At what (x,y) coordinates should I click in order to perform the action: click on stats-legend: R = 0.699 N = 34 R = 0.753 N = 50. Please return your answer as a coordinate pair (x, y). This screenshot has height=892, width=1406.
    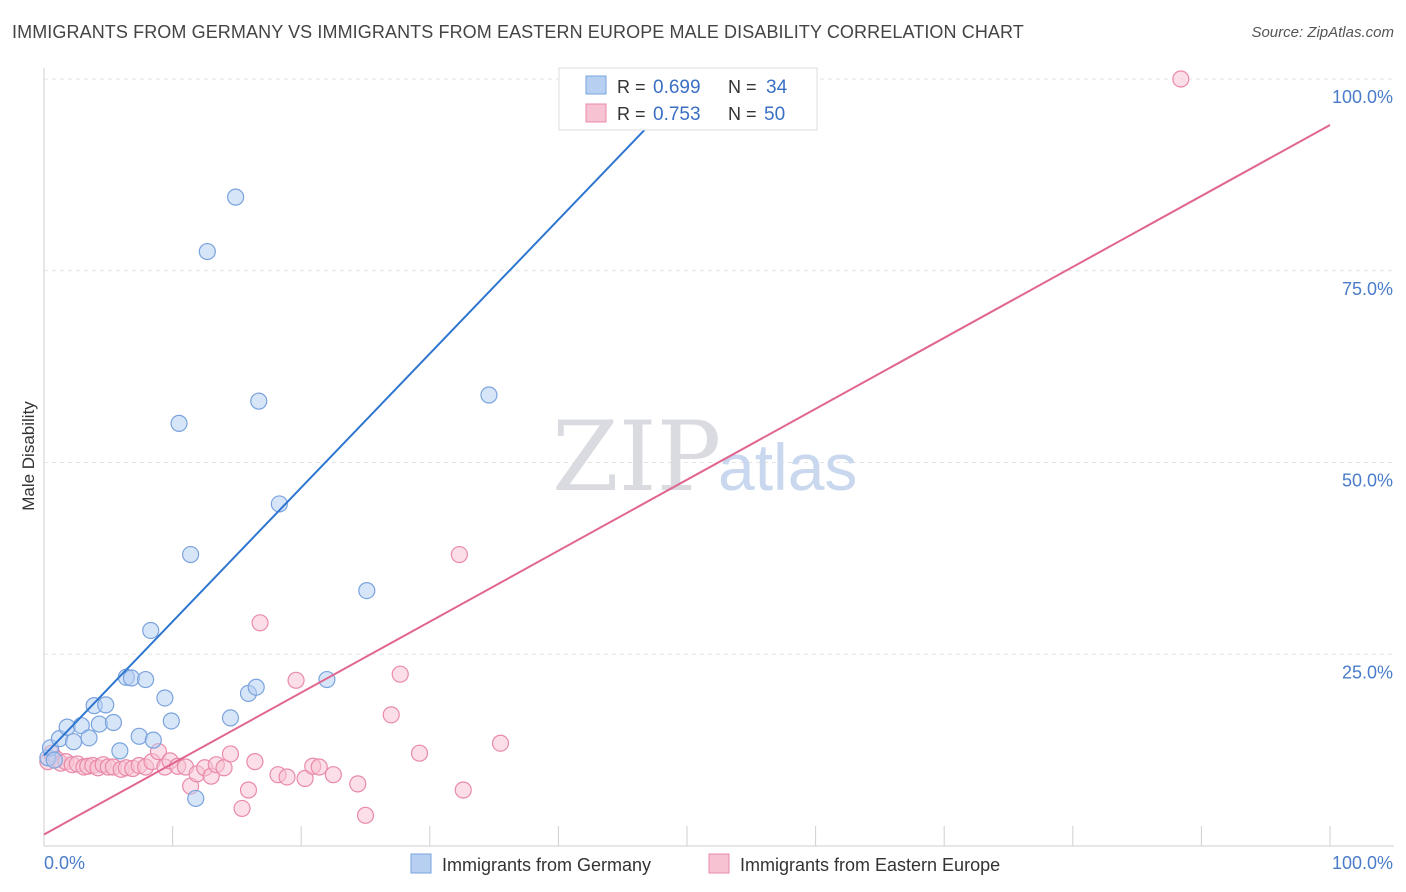
    Looking at the image, I should click on (688, 99).